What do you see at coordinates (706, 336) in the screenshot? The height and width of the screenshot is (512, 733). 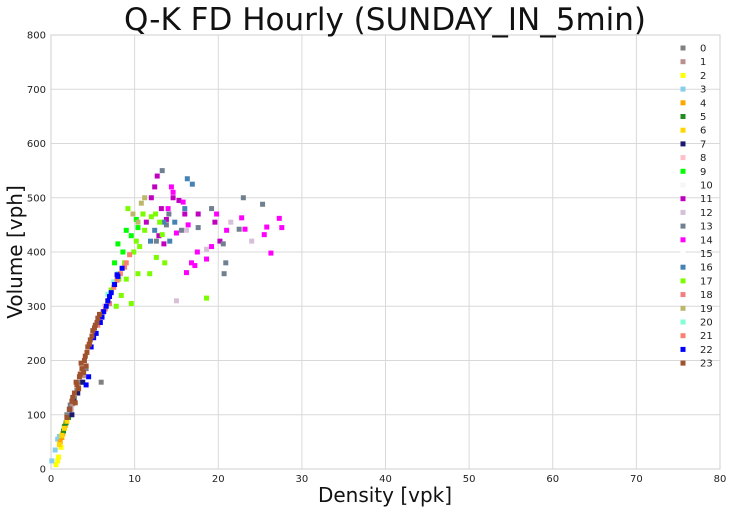 I see `legend-label: 21` at bounding box center [706, 336].